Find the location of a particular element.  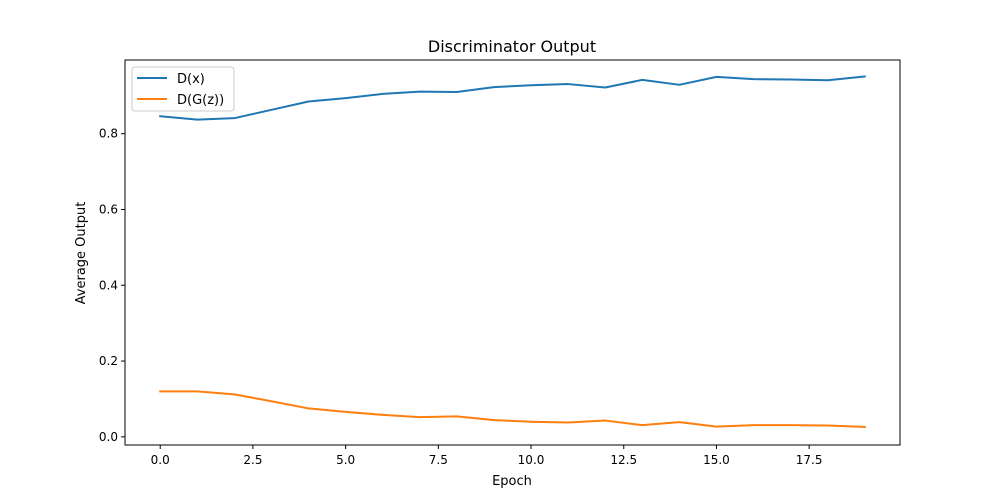

y-tick-label: 0.0 is located at coordinates (108, 437).